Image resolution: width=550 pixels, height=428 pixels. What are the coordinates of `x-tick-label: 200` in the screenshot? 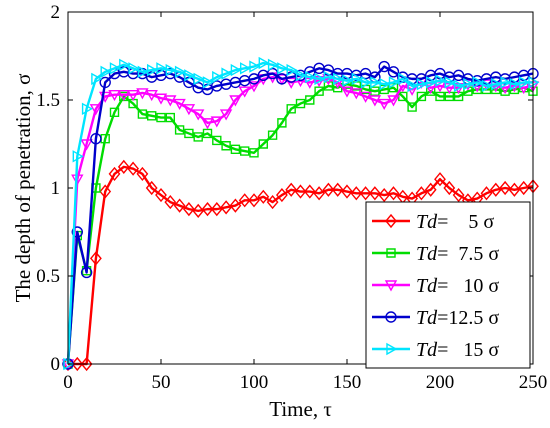 It's located at (440, 382).